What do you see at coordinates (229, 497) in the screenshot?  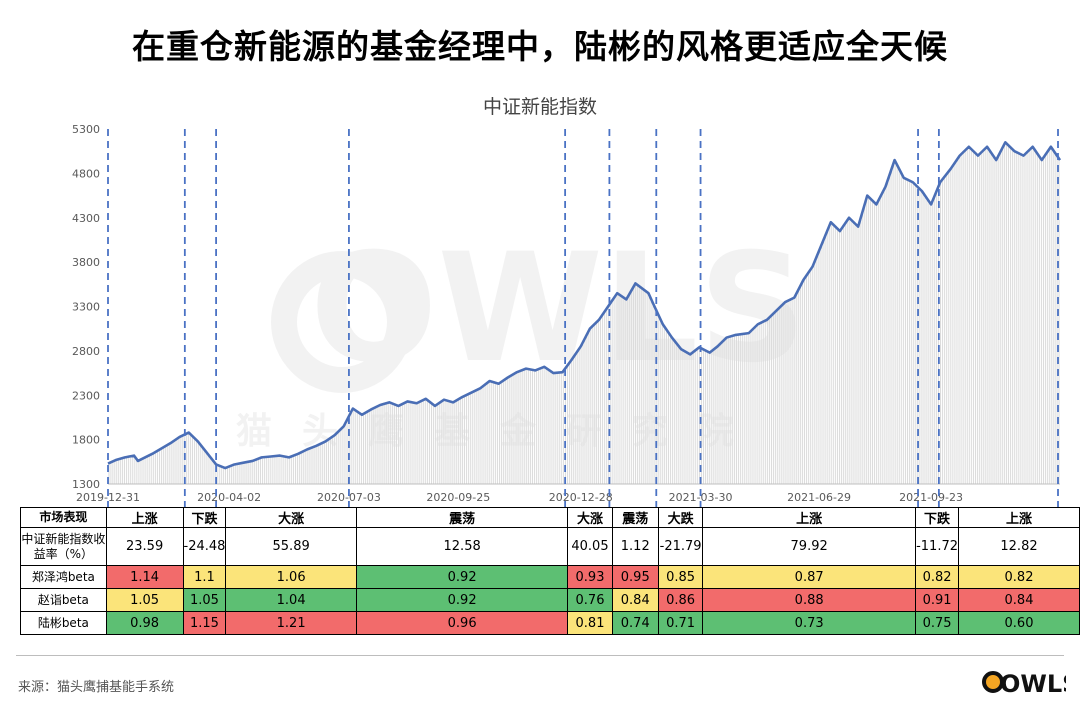 I see `x-tick-label: 2020-04-02` at bounding box center [229, 497].